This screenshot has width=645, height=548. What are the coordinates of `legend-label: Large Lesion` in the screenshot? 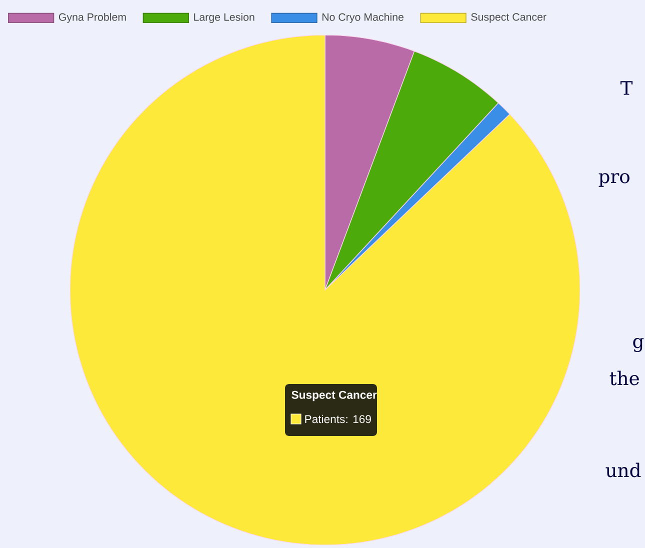 It's located at (224, 18).